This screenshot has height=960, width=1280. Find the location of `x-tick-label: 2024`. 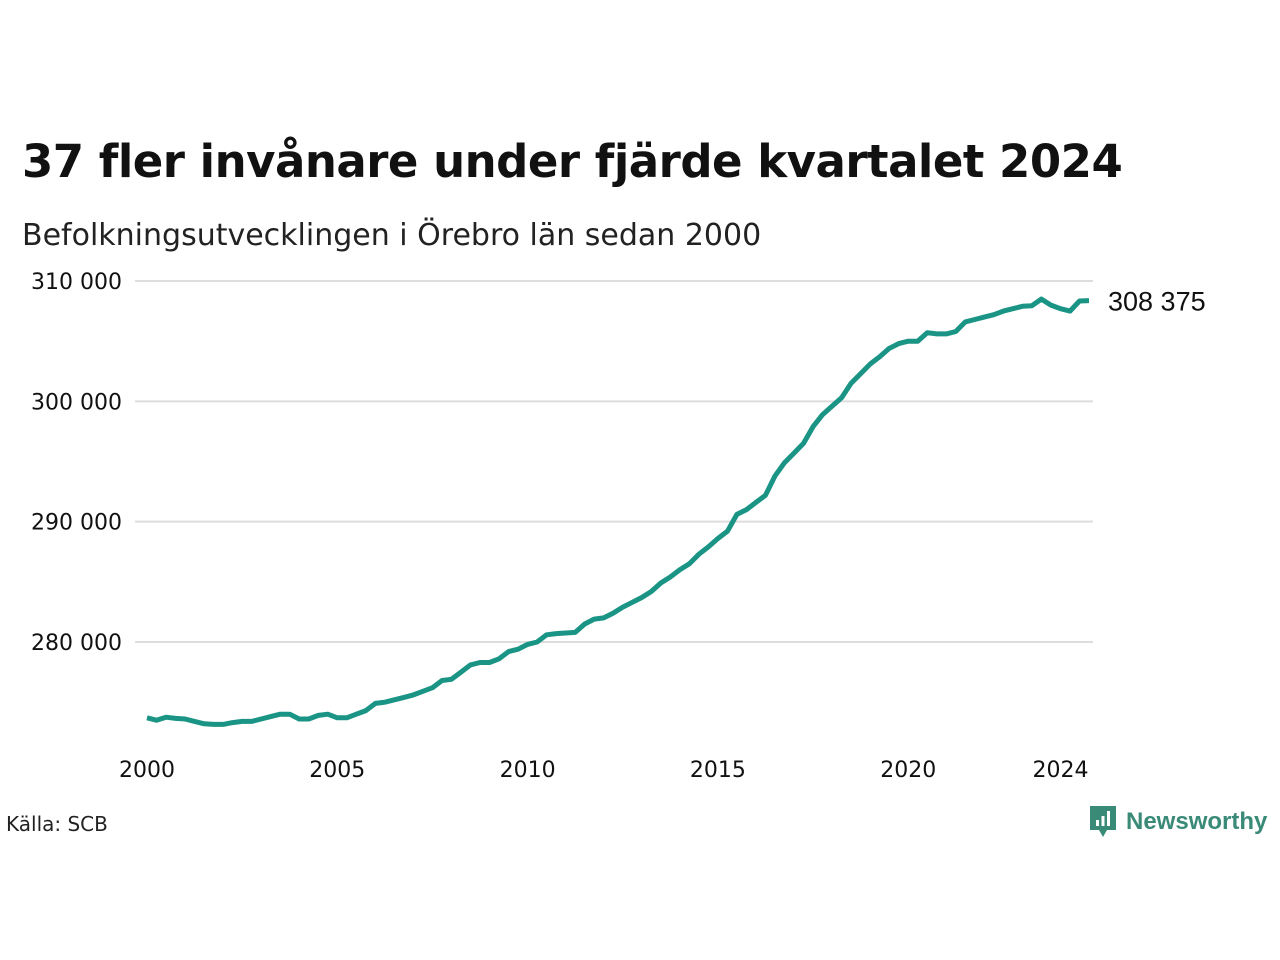

x-tick-label: 2024 is located at coordinates (1060, 770).